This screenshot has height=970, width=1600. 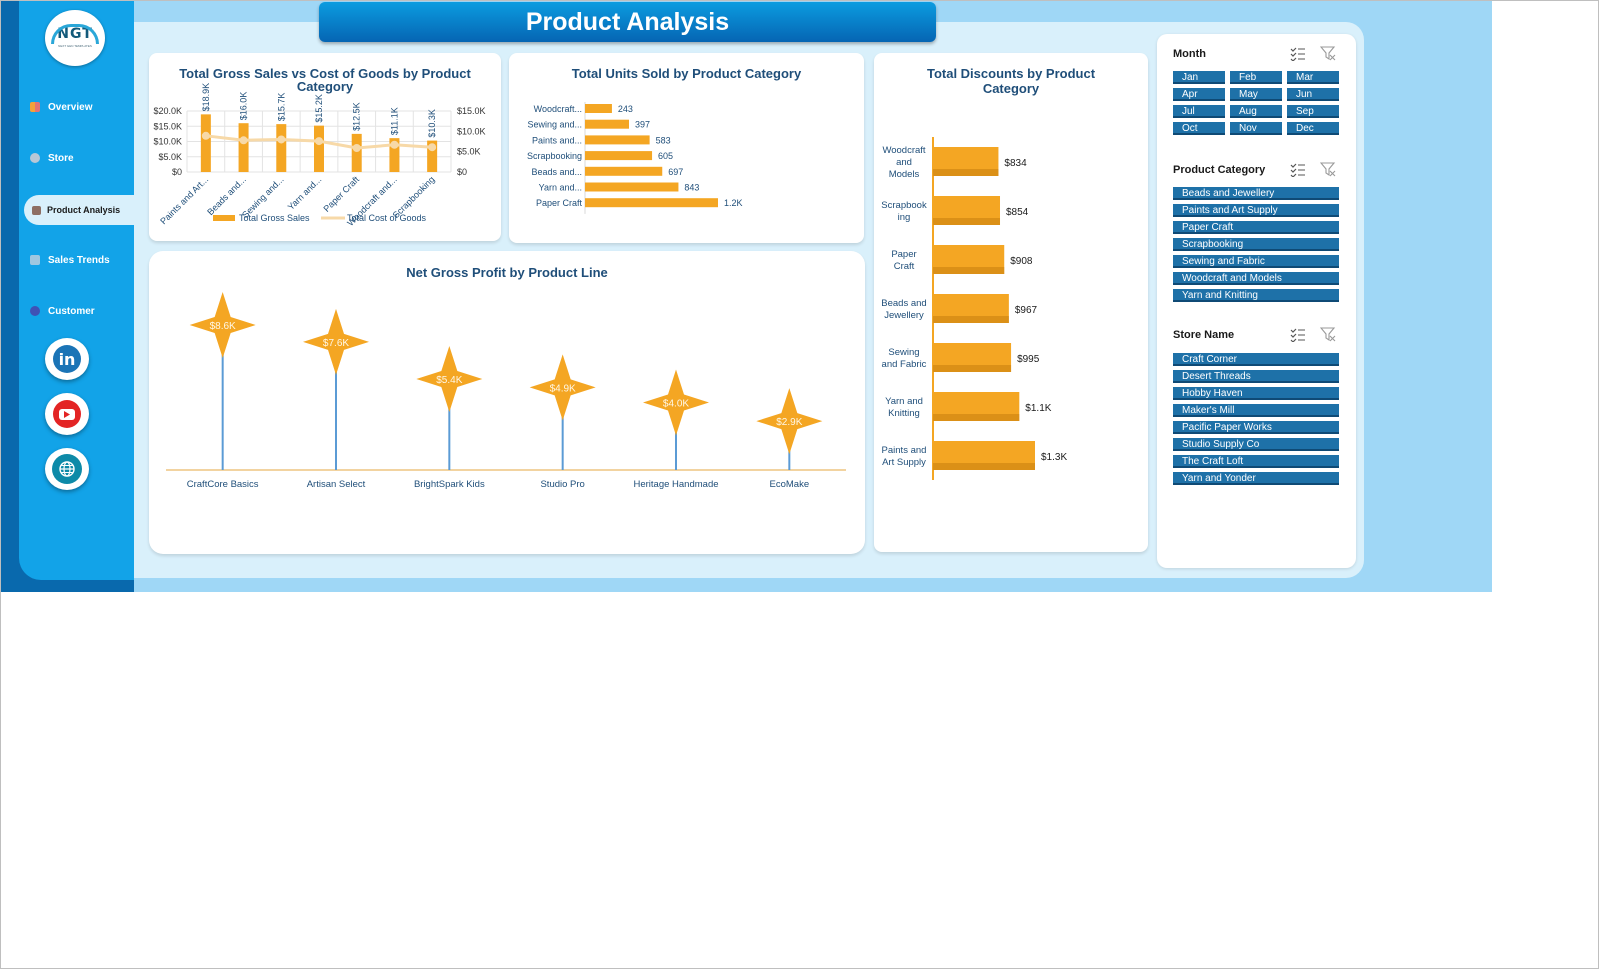 What do you see at coordinates (904, 205) in the screenshot?
I see `y-tick-label: Scrapbook` at bounding box center [904, 205].